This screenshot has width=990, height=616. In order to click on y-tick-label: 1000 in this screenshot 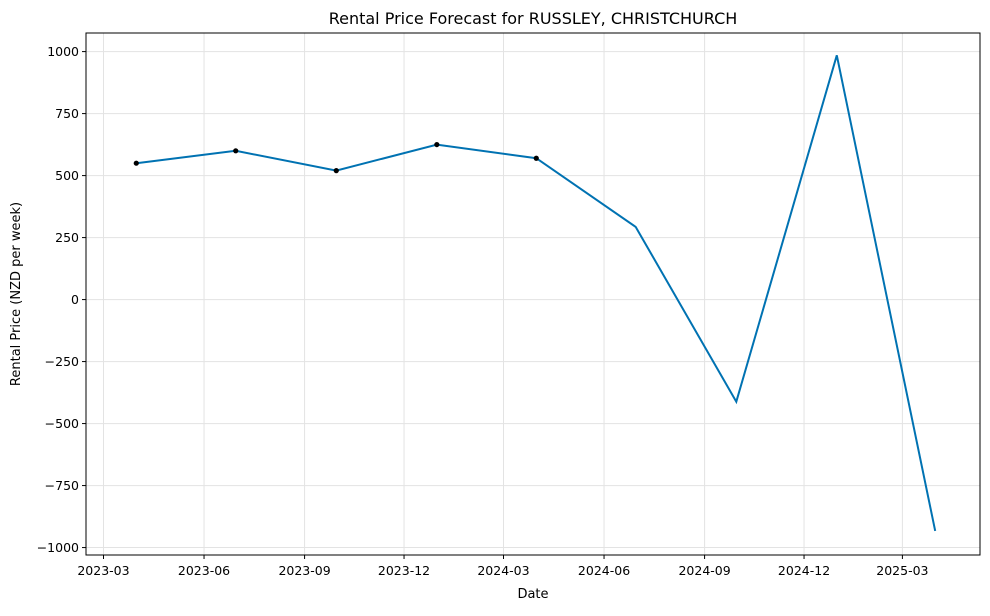, I will do `click(63, 51)`.